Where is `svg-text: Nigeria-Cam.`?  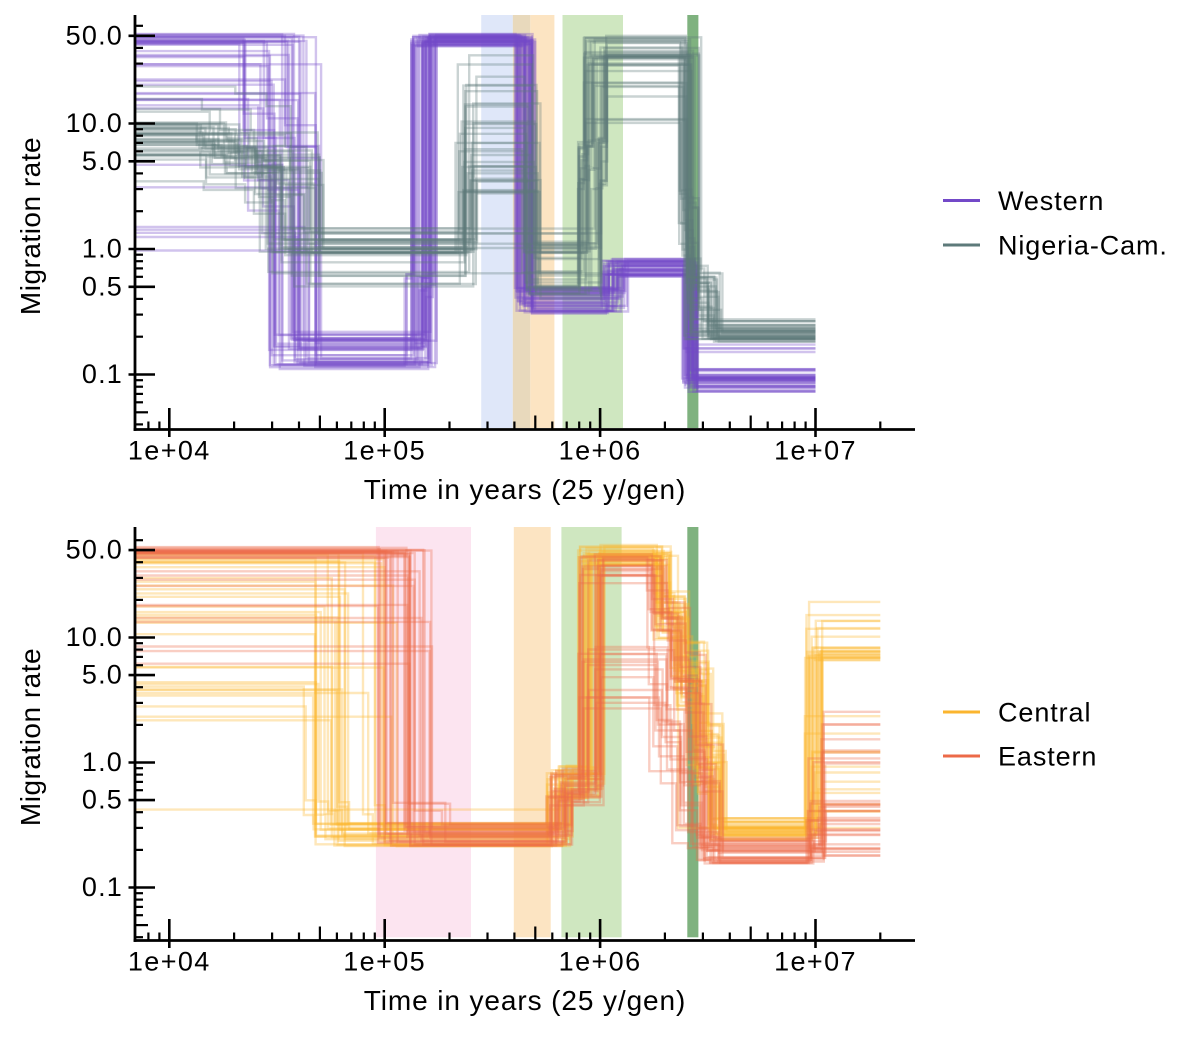 svg-text: Nigeria-Cam. is located at coordinates (1083, 246).